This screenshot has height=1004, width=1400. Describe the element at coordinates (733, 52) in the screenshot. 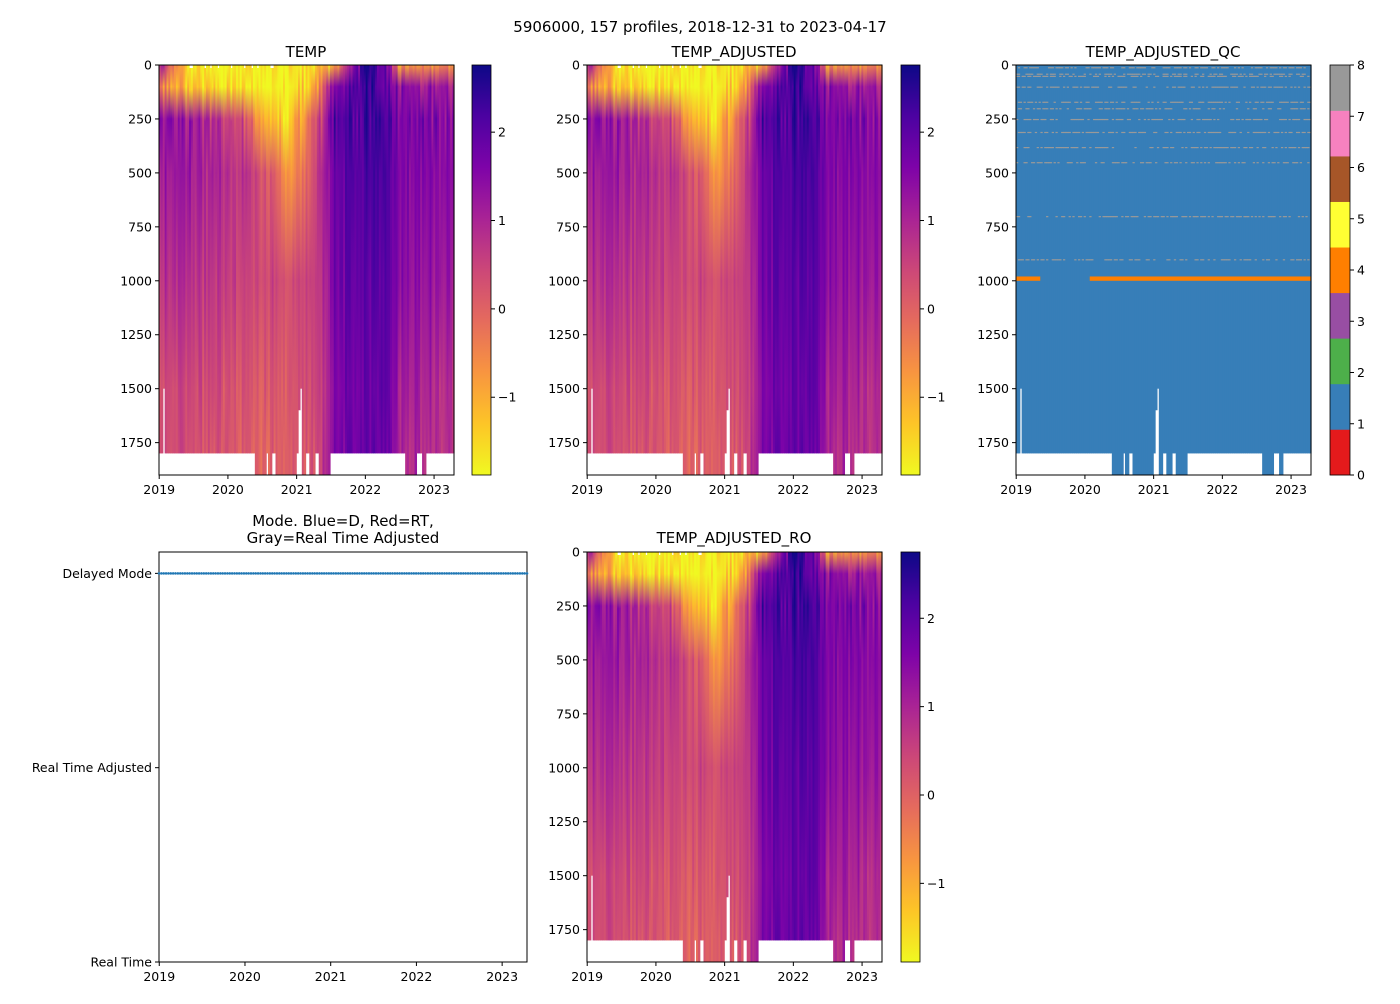

I see `panel-title: TEMP_ADJUSTED` at that location.